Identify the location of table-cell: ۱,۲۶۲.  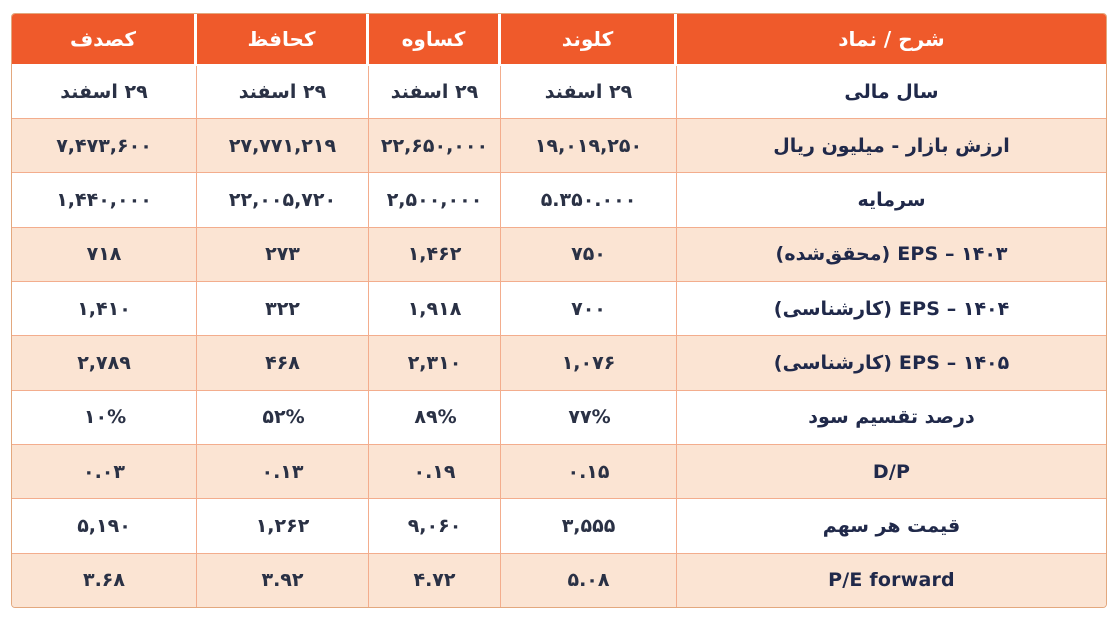
(283, 525).